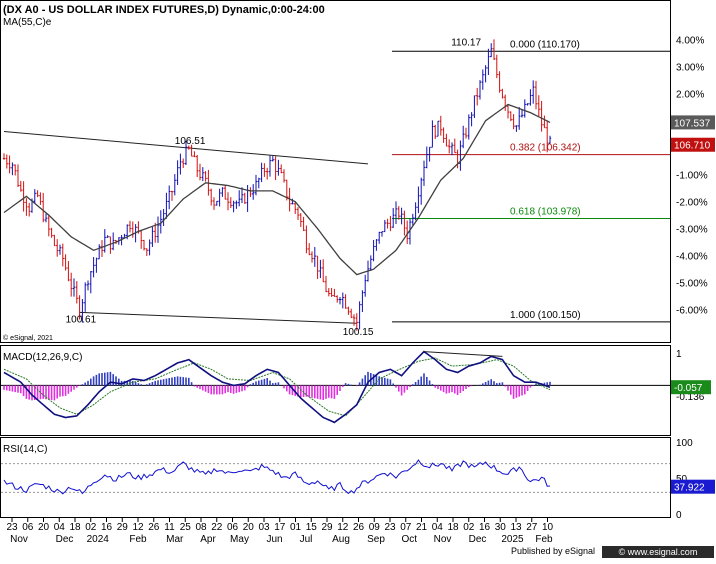  I want to click on fib-level-label: 0.618 (103.978), so click(545, 211).